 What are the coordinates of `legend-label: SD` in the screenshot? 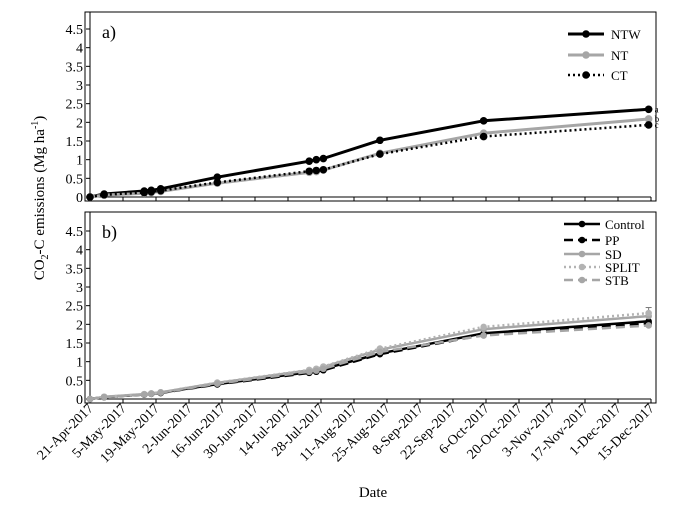 It's located at (613, 254).